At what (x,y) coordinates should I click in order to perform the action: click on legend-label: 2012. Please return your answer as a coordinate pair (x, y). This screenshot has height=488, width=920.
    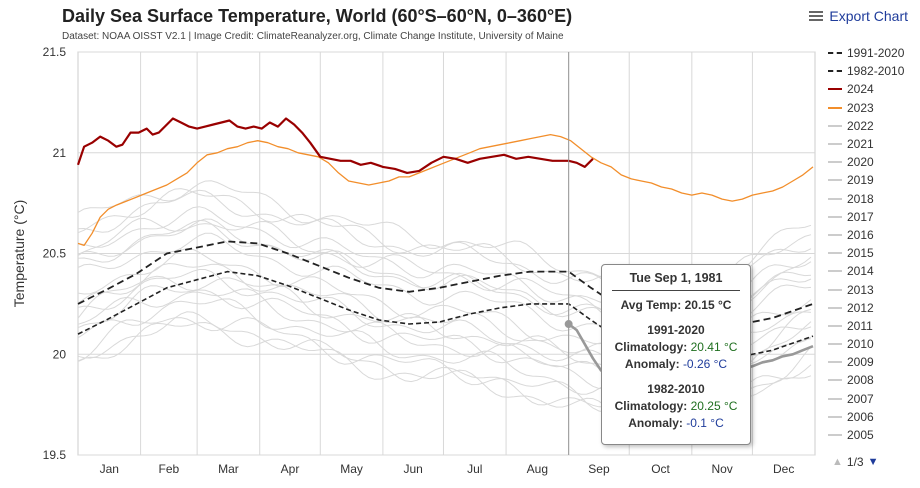
    Looking at the image, I should click on (860, 307).